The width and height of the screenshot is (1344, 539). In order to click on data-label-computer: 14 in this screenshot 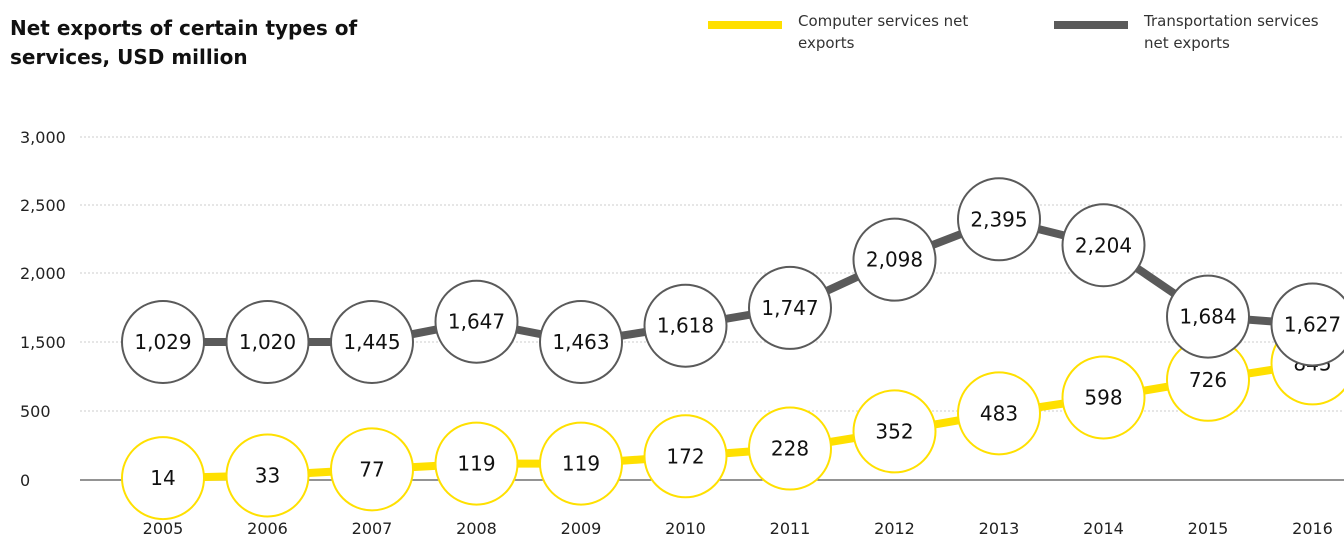, I will do `click(162, 478)`.